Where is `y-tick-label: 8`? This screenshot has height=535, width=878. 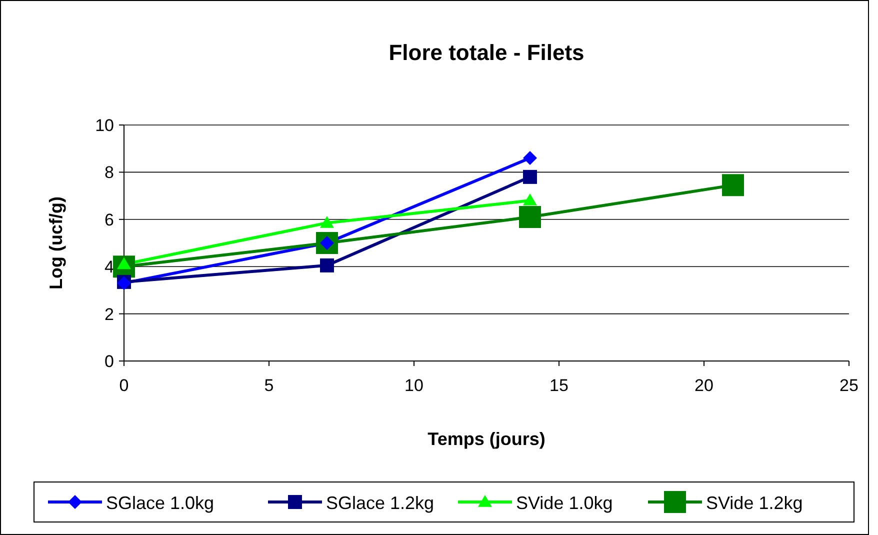 y-tick-label: 8 is located at coordinates (109, 172).